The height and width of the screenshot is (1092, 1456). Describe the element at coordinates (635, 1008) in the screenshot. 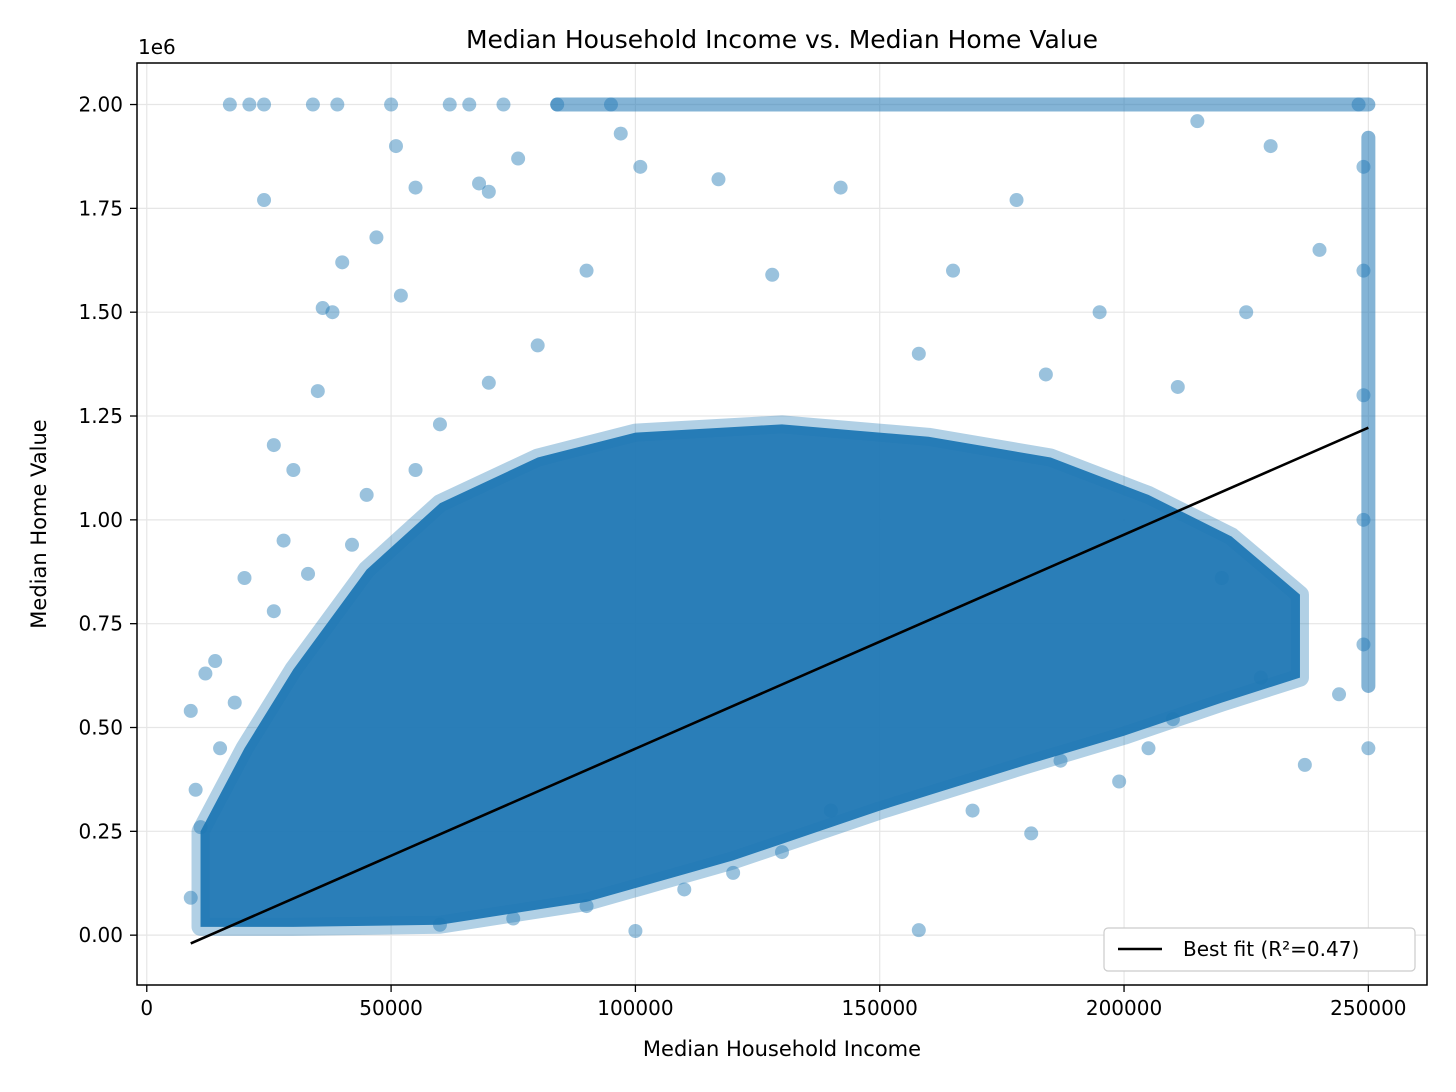

I see `x-tick-label: 100000` at that location.